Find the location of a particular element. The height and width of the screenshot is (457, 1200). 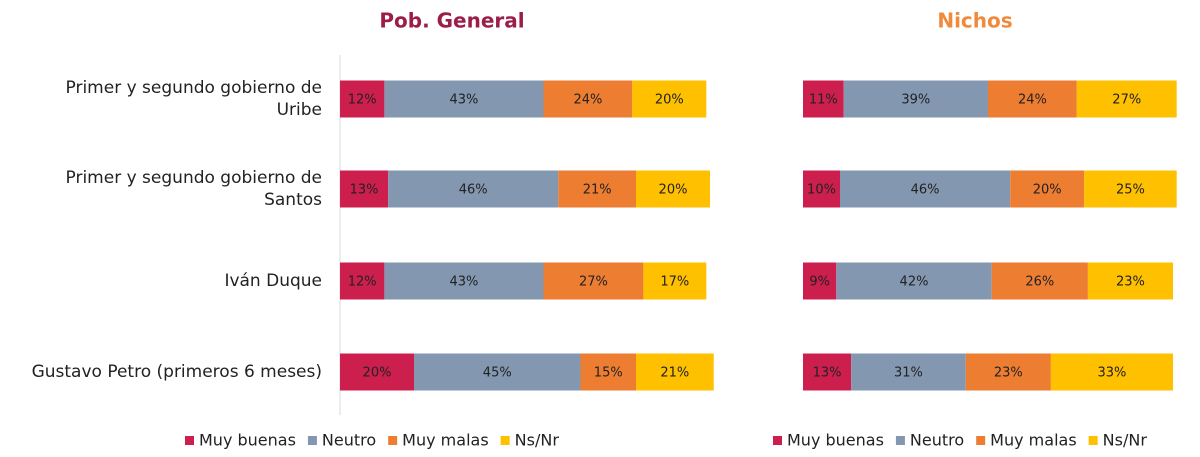

value-label: 11% is located at coordinates (823, 100).